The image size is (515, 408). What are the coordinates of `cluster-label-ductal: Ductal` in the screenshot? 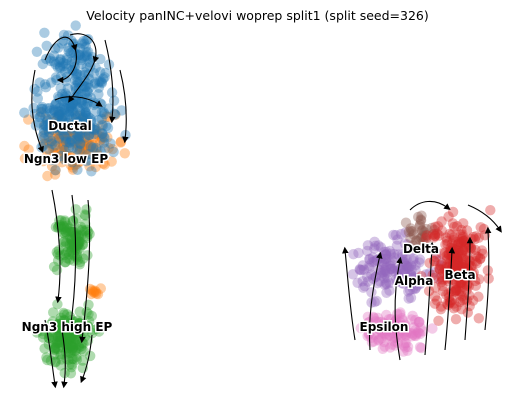 It's located at (70, 126).